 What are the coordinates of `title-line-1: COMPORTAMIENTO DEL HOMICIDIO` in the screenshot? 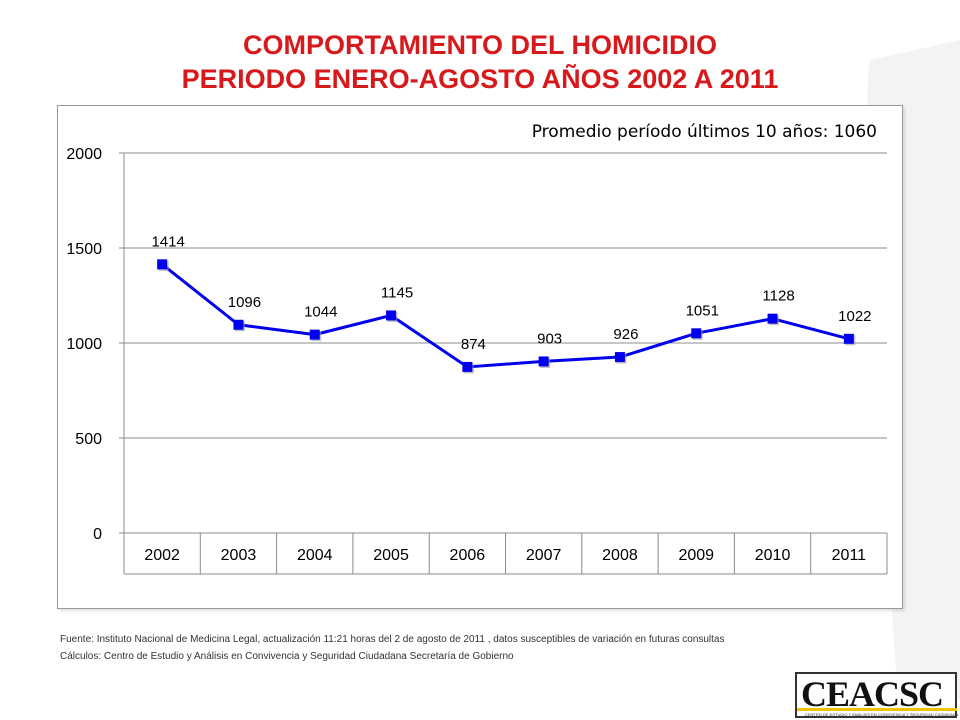 It's located at (479, 45).